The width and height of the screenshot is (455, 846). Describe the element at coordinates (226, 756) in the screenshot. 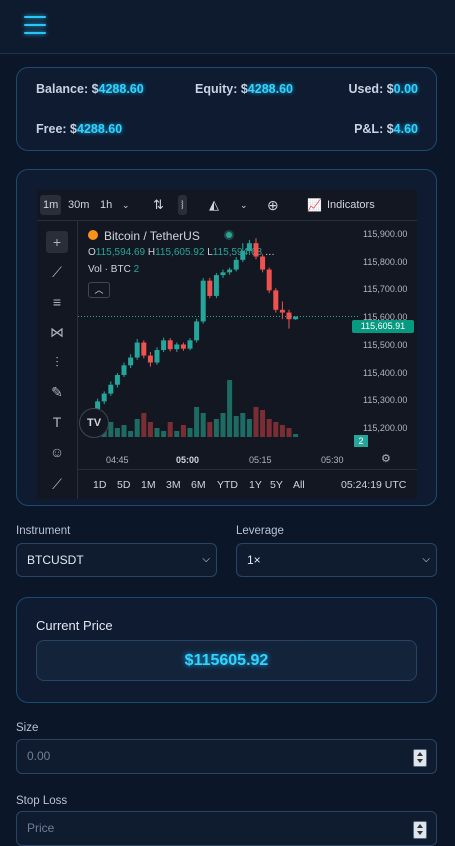

I see `size-input: 0.00` at that location.